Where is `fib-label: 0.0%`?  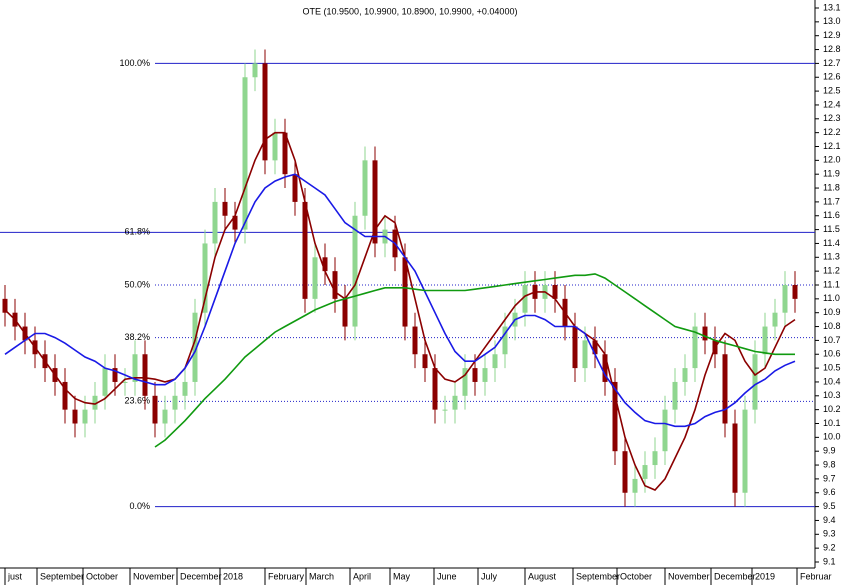
fib-label: 0.0% is located at coordinates (139, 506).